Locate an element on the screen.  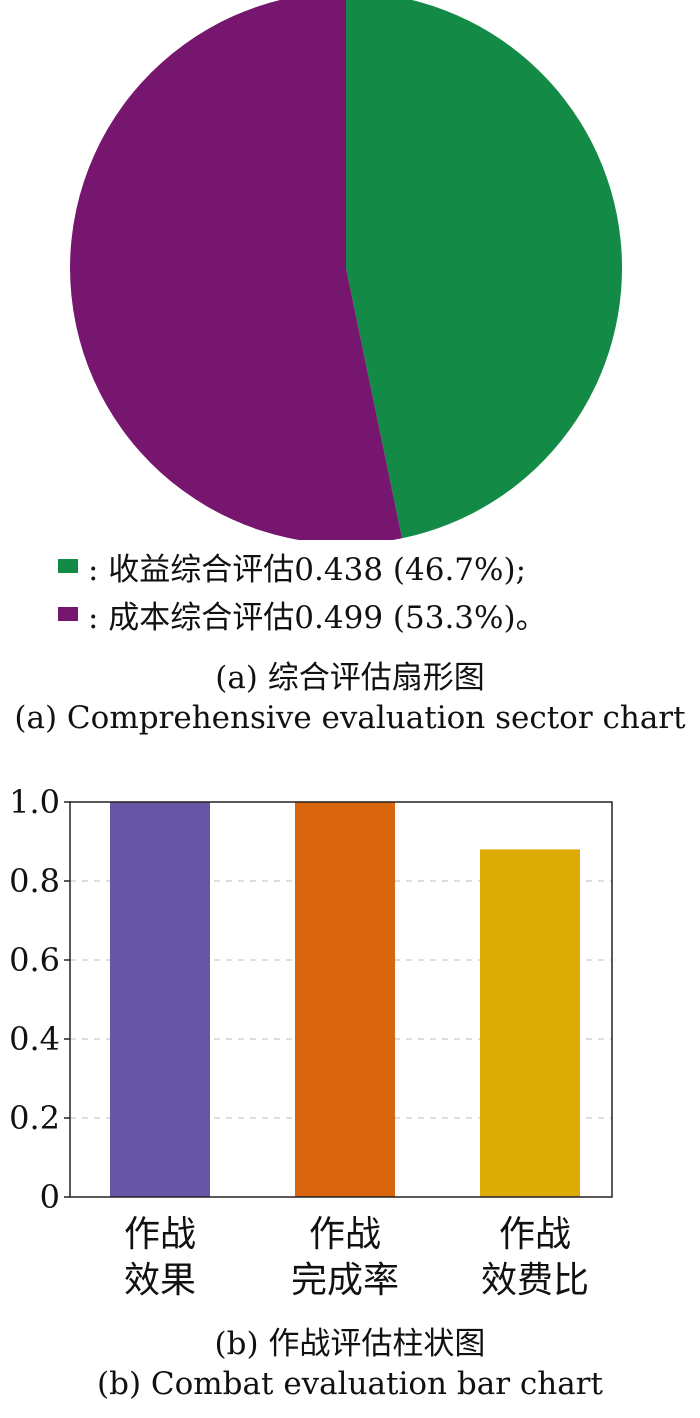
y-tick-label: 0.8 is located at coordinates (34, 881).